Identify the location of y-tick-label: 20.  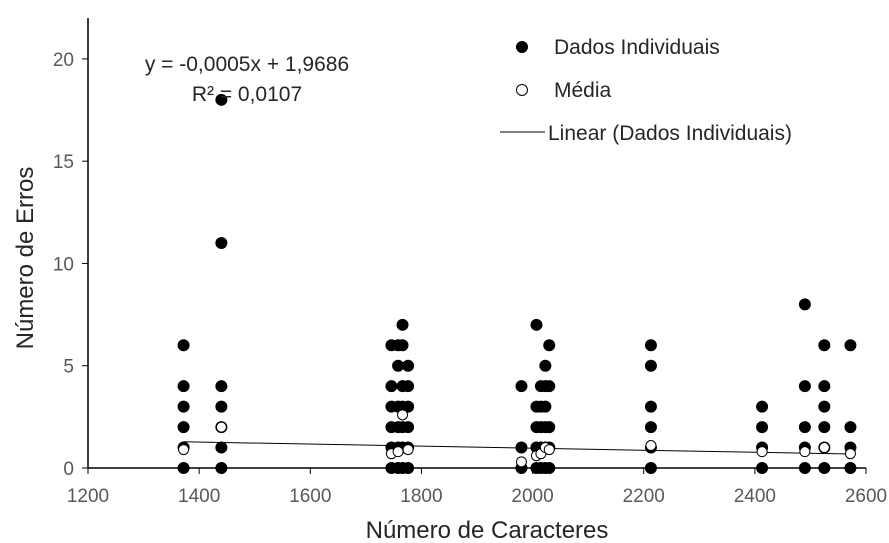
(63, 60).